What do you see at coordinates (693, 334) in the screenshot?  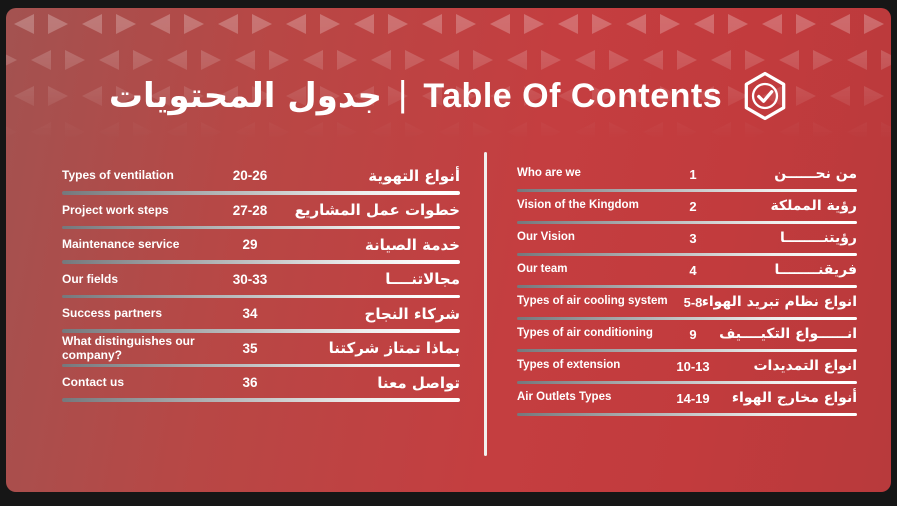 I see `toc-pages: 9` at bounding box center [693, 334].